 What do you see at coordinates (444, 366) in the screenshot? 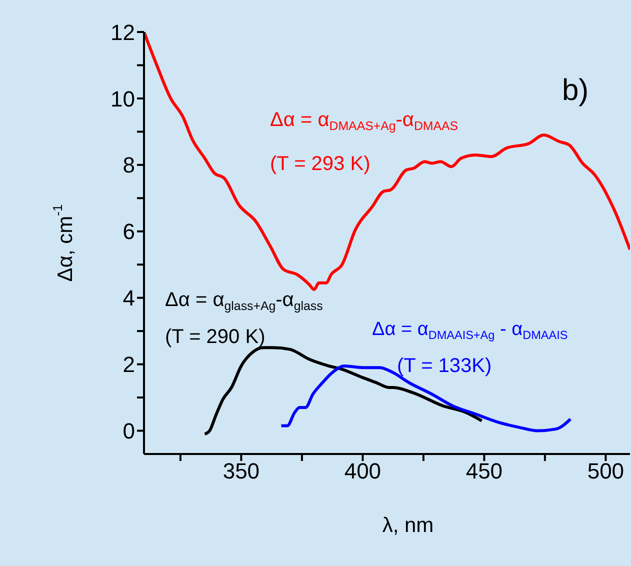
I see `annotation: (T = 133K)` at bounding box center [444, 366].